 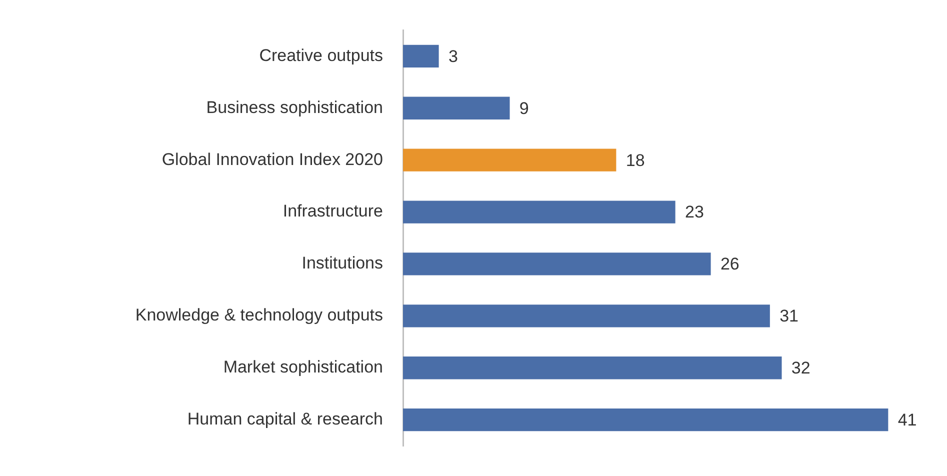 I want to click on y-tick-label: Human capital & research, so click(x=285, y=419).